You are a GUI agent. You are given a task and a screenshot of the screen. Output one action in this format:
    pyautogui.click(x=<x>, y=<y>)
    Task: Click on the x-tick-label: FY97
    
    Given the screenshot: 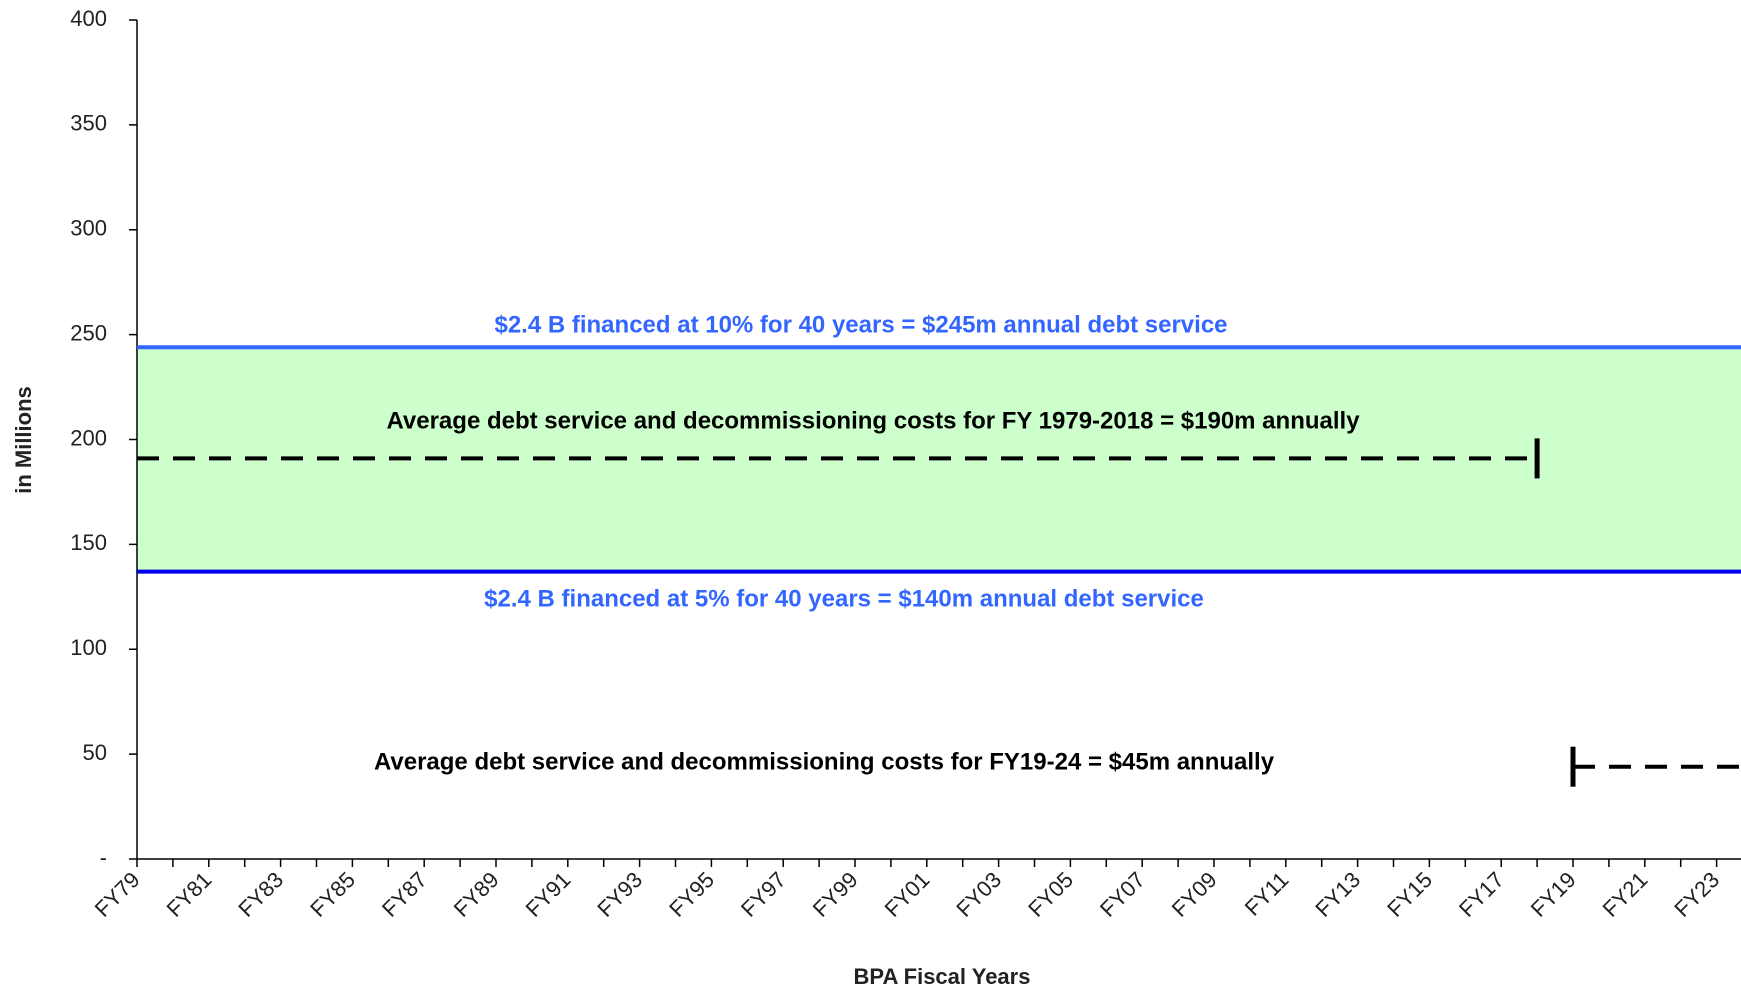 What is the action you would take?
    pyautogui.click(x=763, y=894)
    